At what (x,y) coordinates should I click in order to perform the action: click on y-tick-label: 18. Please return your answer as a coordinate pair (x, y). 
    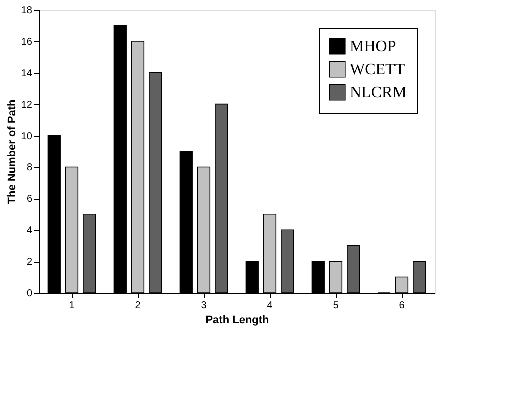
    Looking at the image, I should click on (27, 11).